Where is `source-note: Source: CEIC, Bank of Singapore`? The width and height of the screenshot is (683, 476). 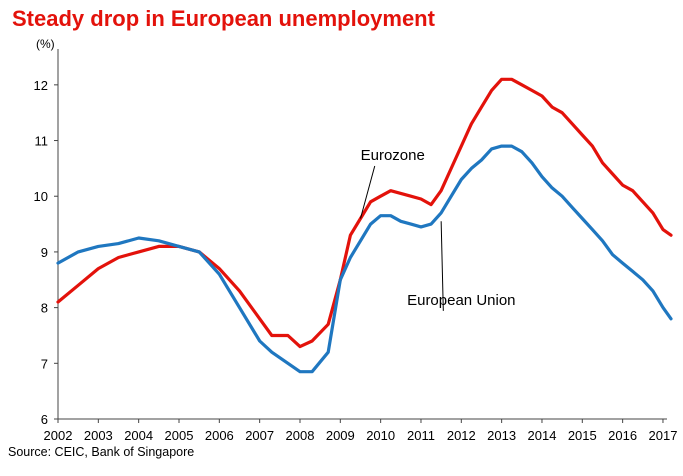 source-note: Source: CEIC, Bank of Singapore is located at coordinates (101, 452).